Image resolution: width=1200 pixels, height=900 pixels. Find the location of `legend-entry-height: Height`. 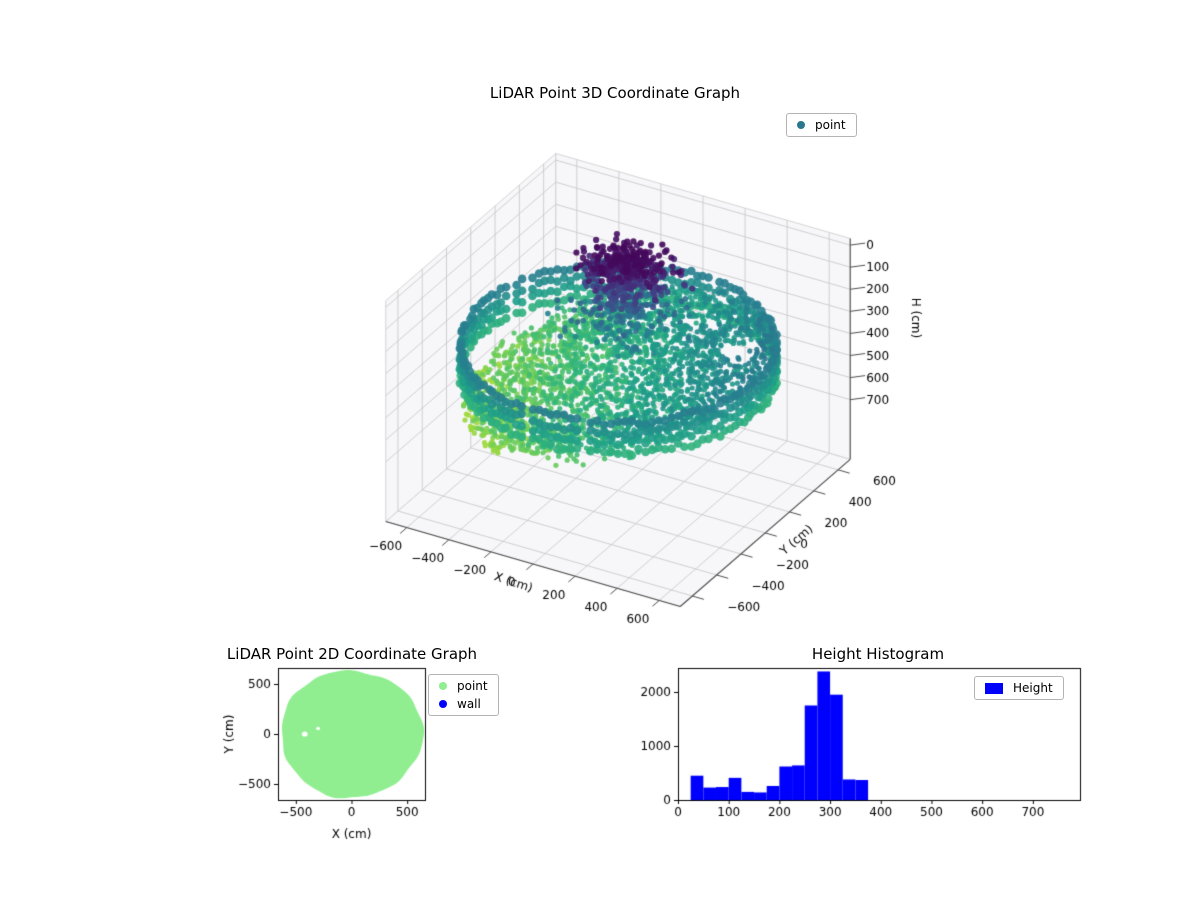

legend-entry-height: Height is located at coordinates (1019, 688).